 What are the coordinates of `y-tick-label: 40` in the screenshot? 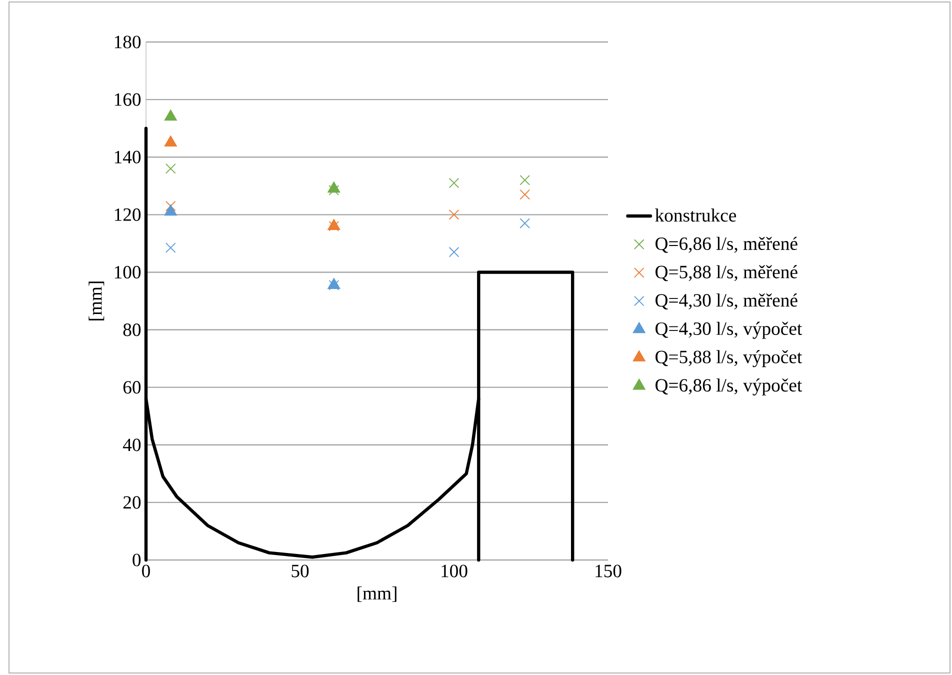 It's located at (131, 445).